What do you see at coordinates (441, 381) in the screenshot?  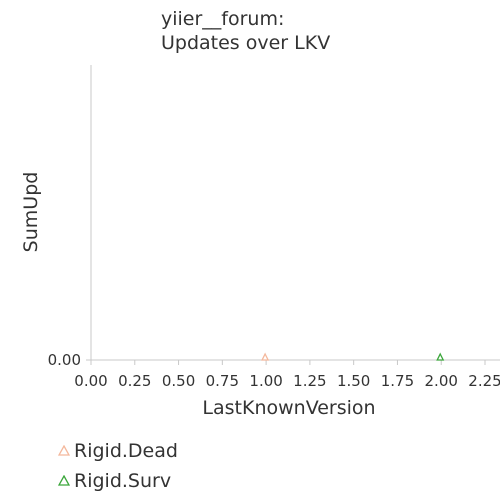 I see `x-tick-label-8: 2.00` at bounding box center [441, 381].